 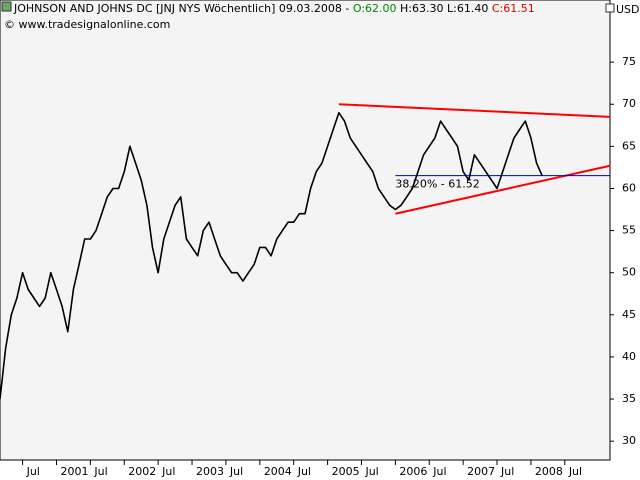 What do you see at coordinates (481, 471) in the screenshot?
I see `x-tick-label: 2007` at bounding box center [481, 471].